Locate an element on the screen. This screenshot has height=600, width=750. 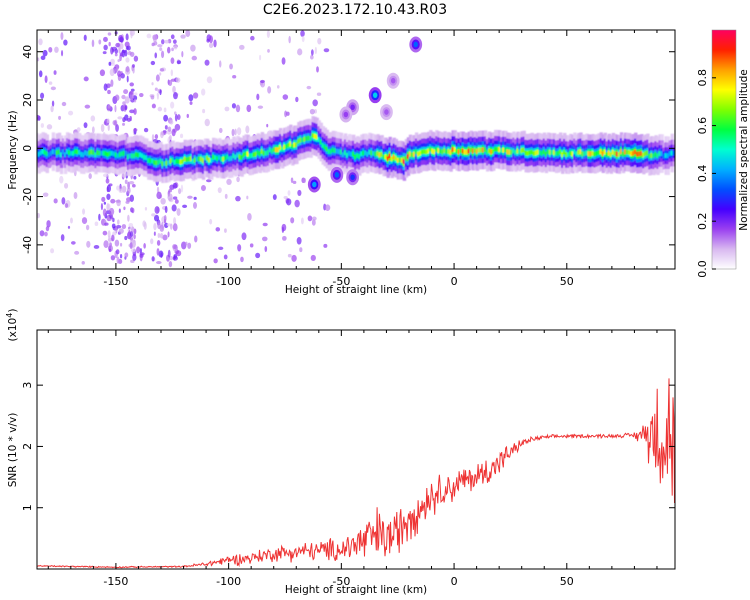
y-tick-label: 3 is located at coordinates (27, 385).